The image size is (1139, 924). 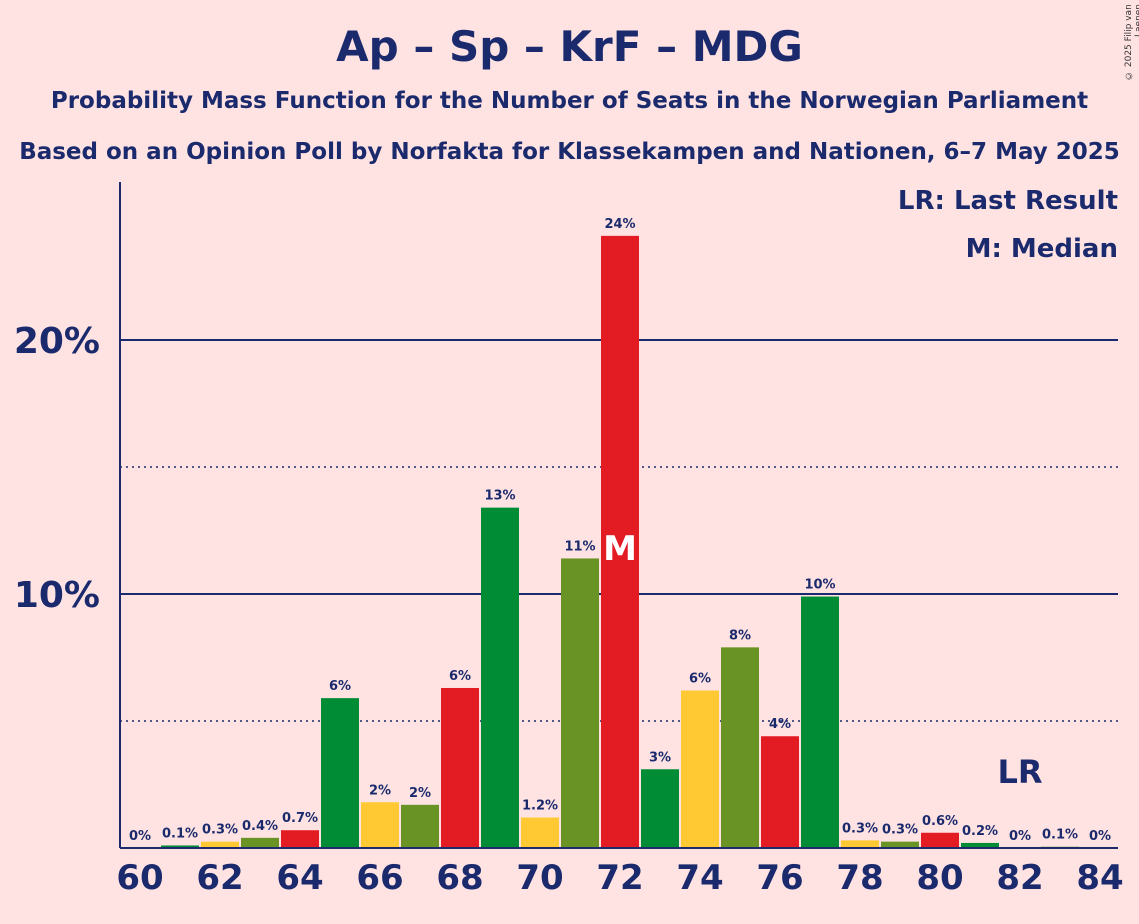 I want to click on x-tick-label: 64, so click(x=299, y=878).